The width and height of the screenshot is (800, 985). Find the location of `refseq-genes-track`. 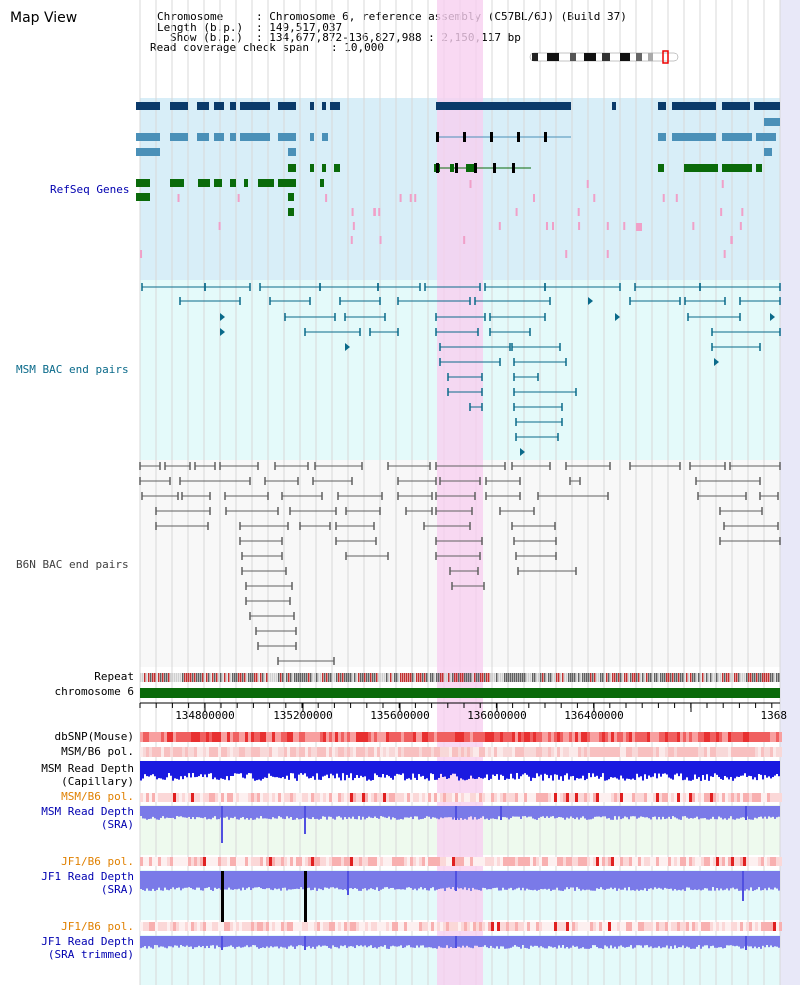

refseq-genes-track is located at coordinates (458, 180).